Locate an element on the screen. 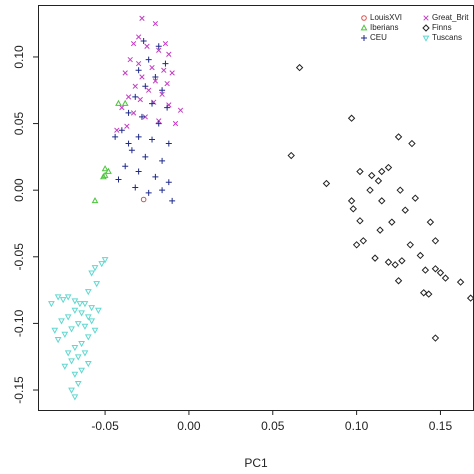 Image resolution: width=474 pixels, height=474 pixels. y-tick-label: 0.00 is located at coordinates (19, 190).